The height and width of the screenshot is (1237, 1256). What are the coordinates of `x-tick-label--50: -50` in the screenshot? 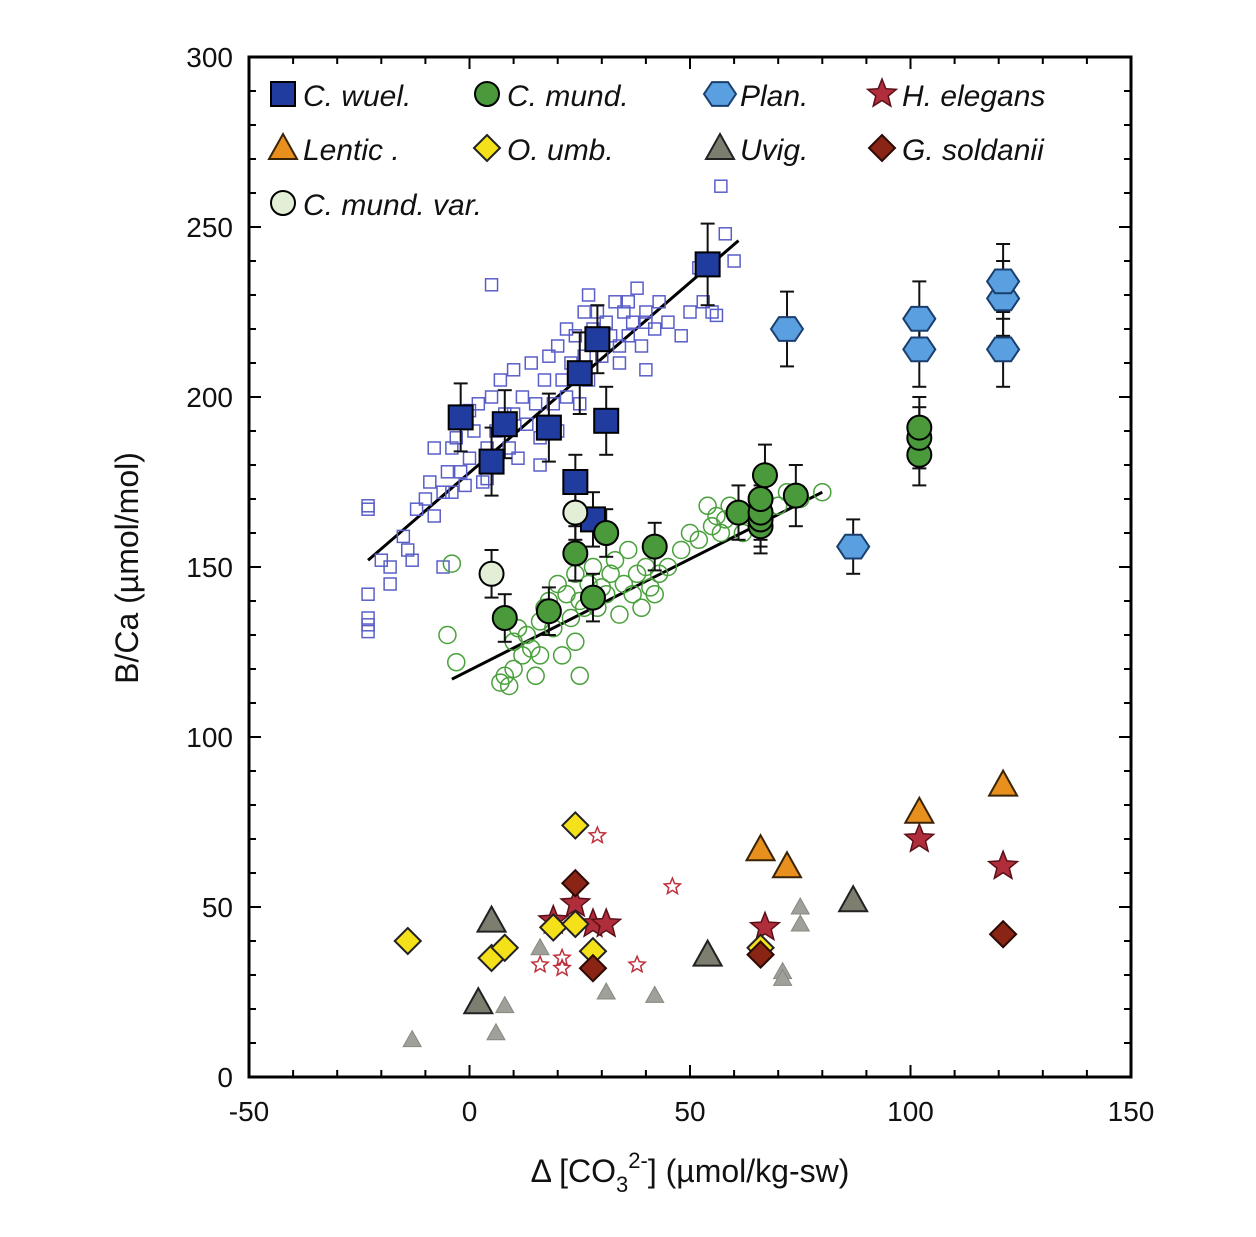 It's located at (249, 1111).